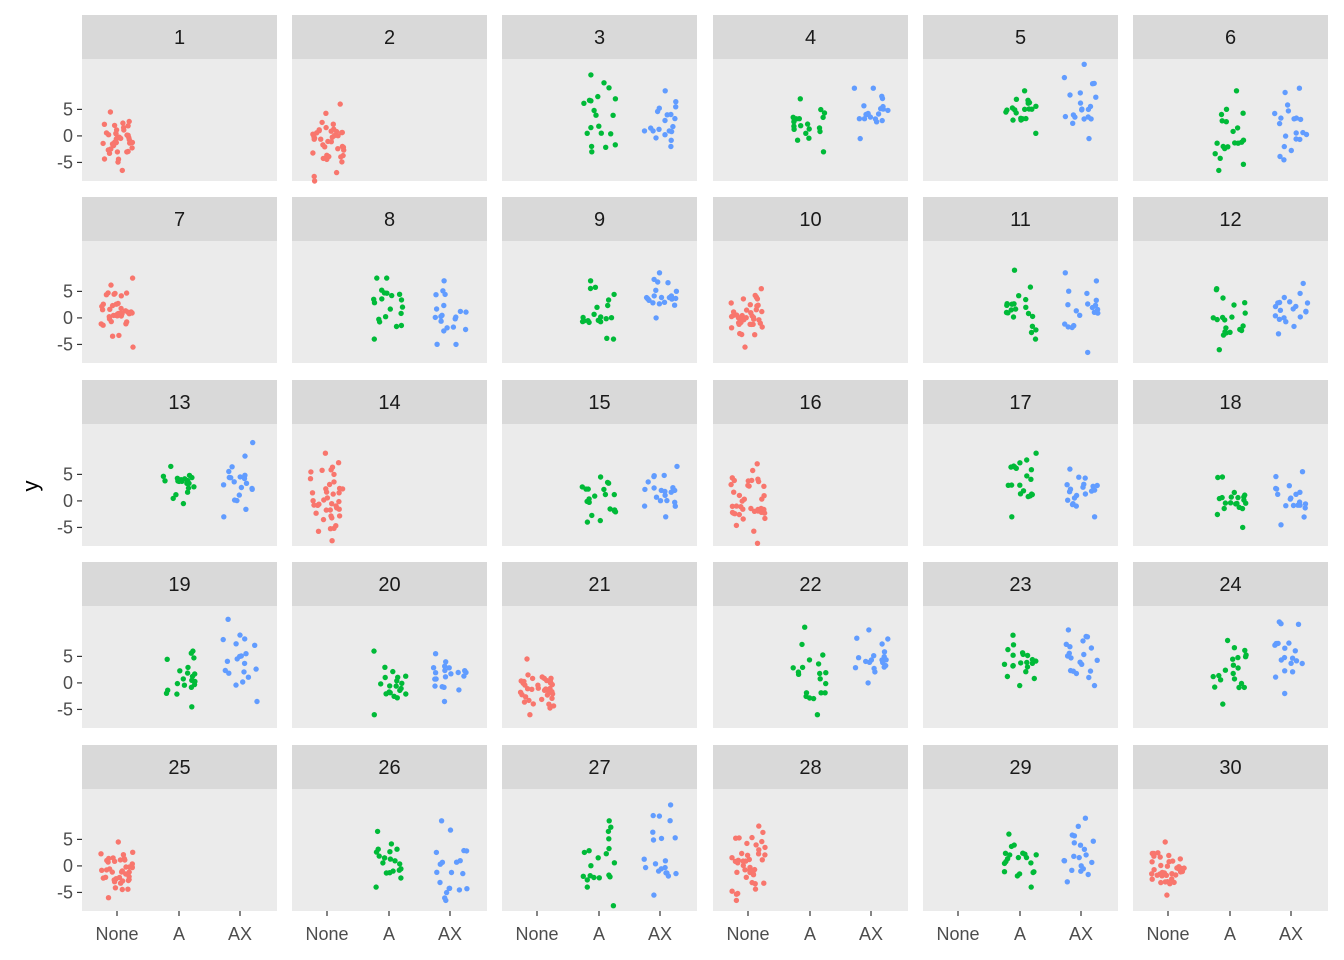 The height and width of the screenshot is (960, 1344). Describe the element at coordinates (1020, 768) in the screenshot. I see `facet-strip-label: 29` at that location.